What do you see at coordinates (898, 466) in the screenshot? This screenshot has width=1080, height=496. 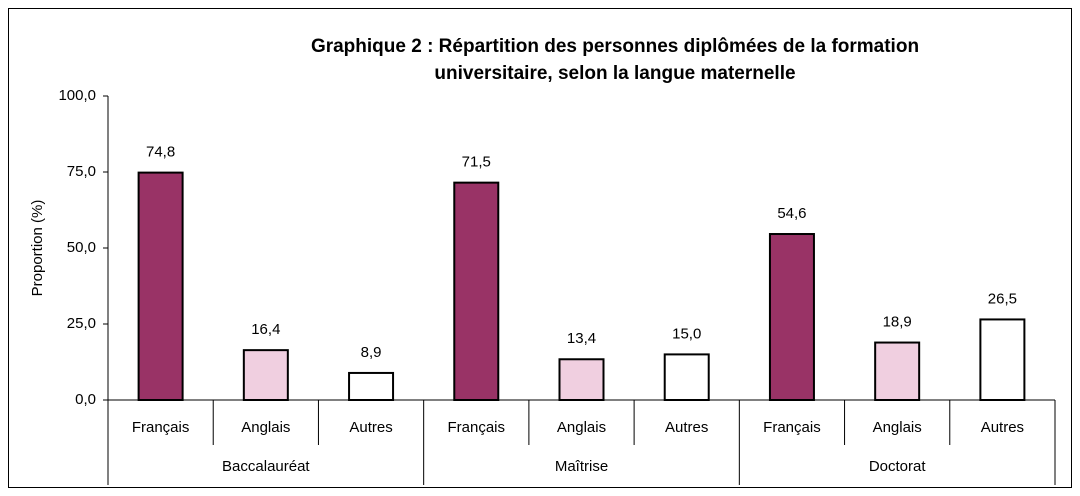 I see `group-label: Doctorat` at bounding box center [898, 466].